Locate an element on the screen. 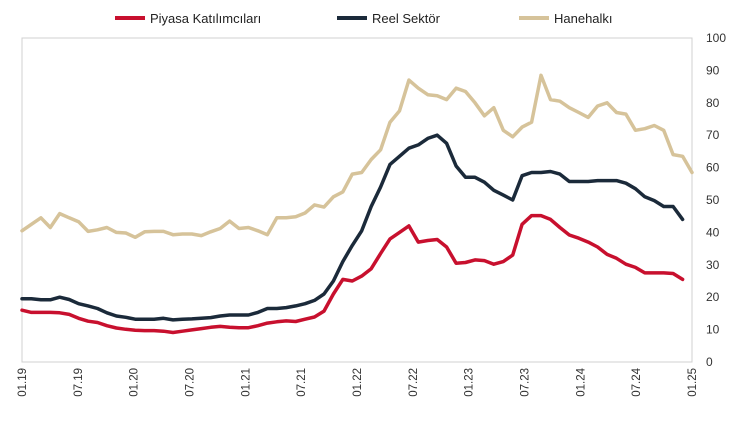 The width and height of the screenshot is (740, 421). x-tick-label: 07.24 is located at coordinates (637, 381).